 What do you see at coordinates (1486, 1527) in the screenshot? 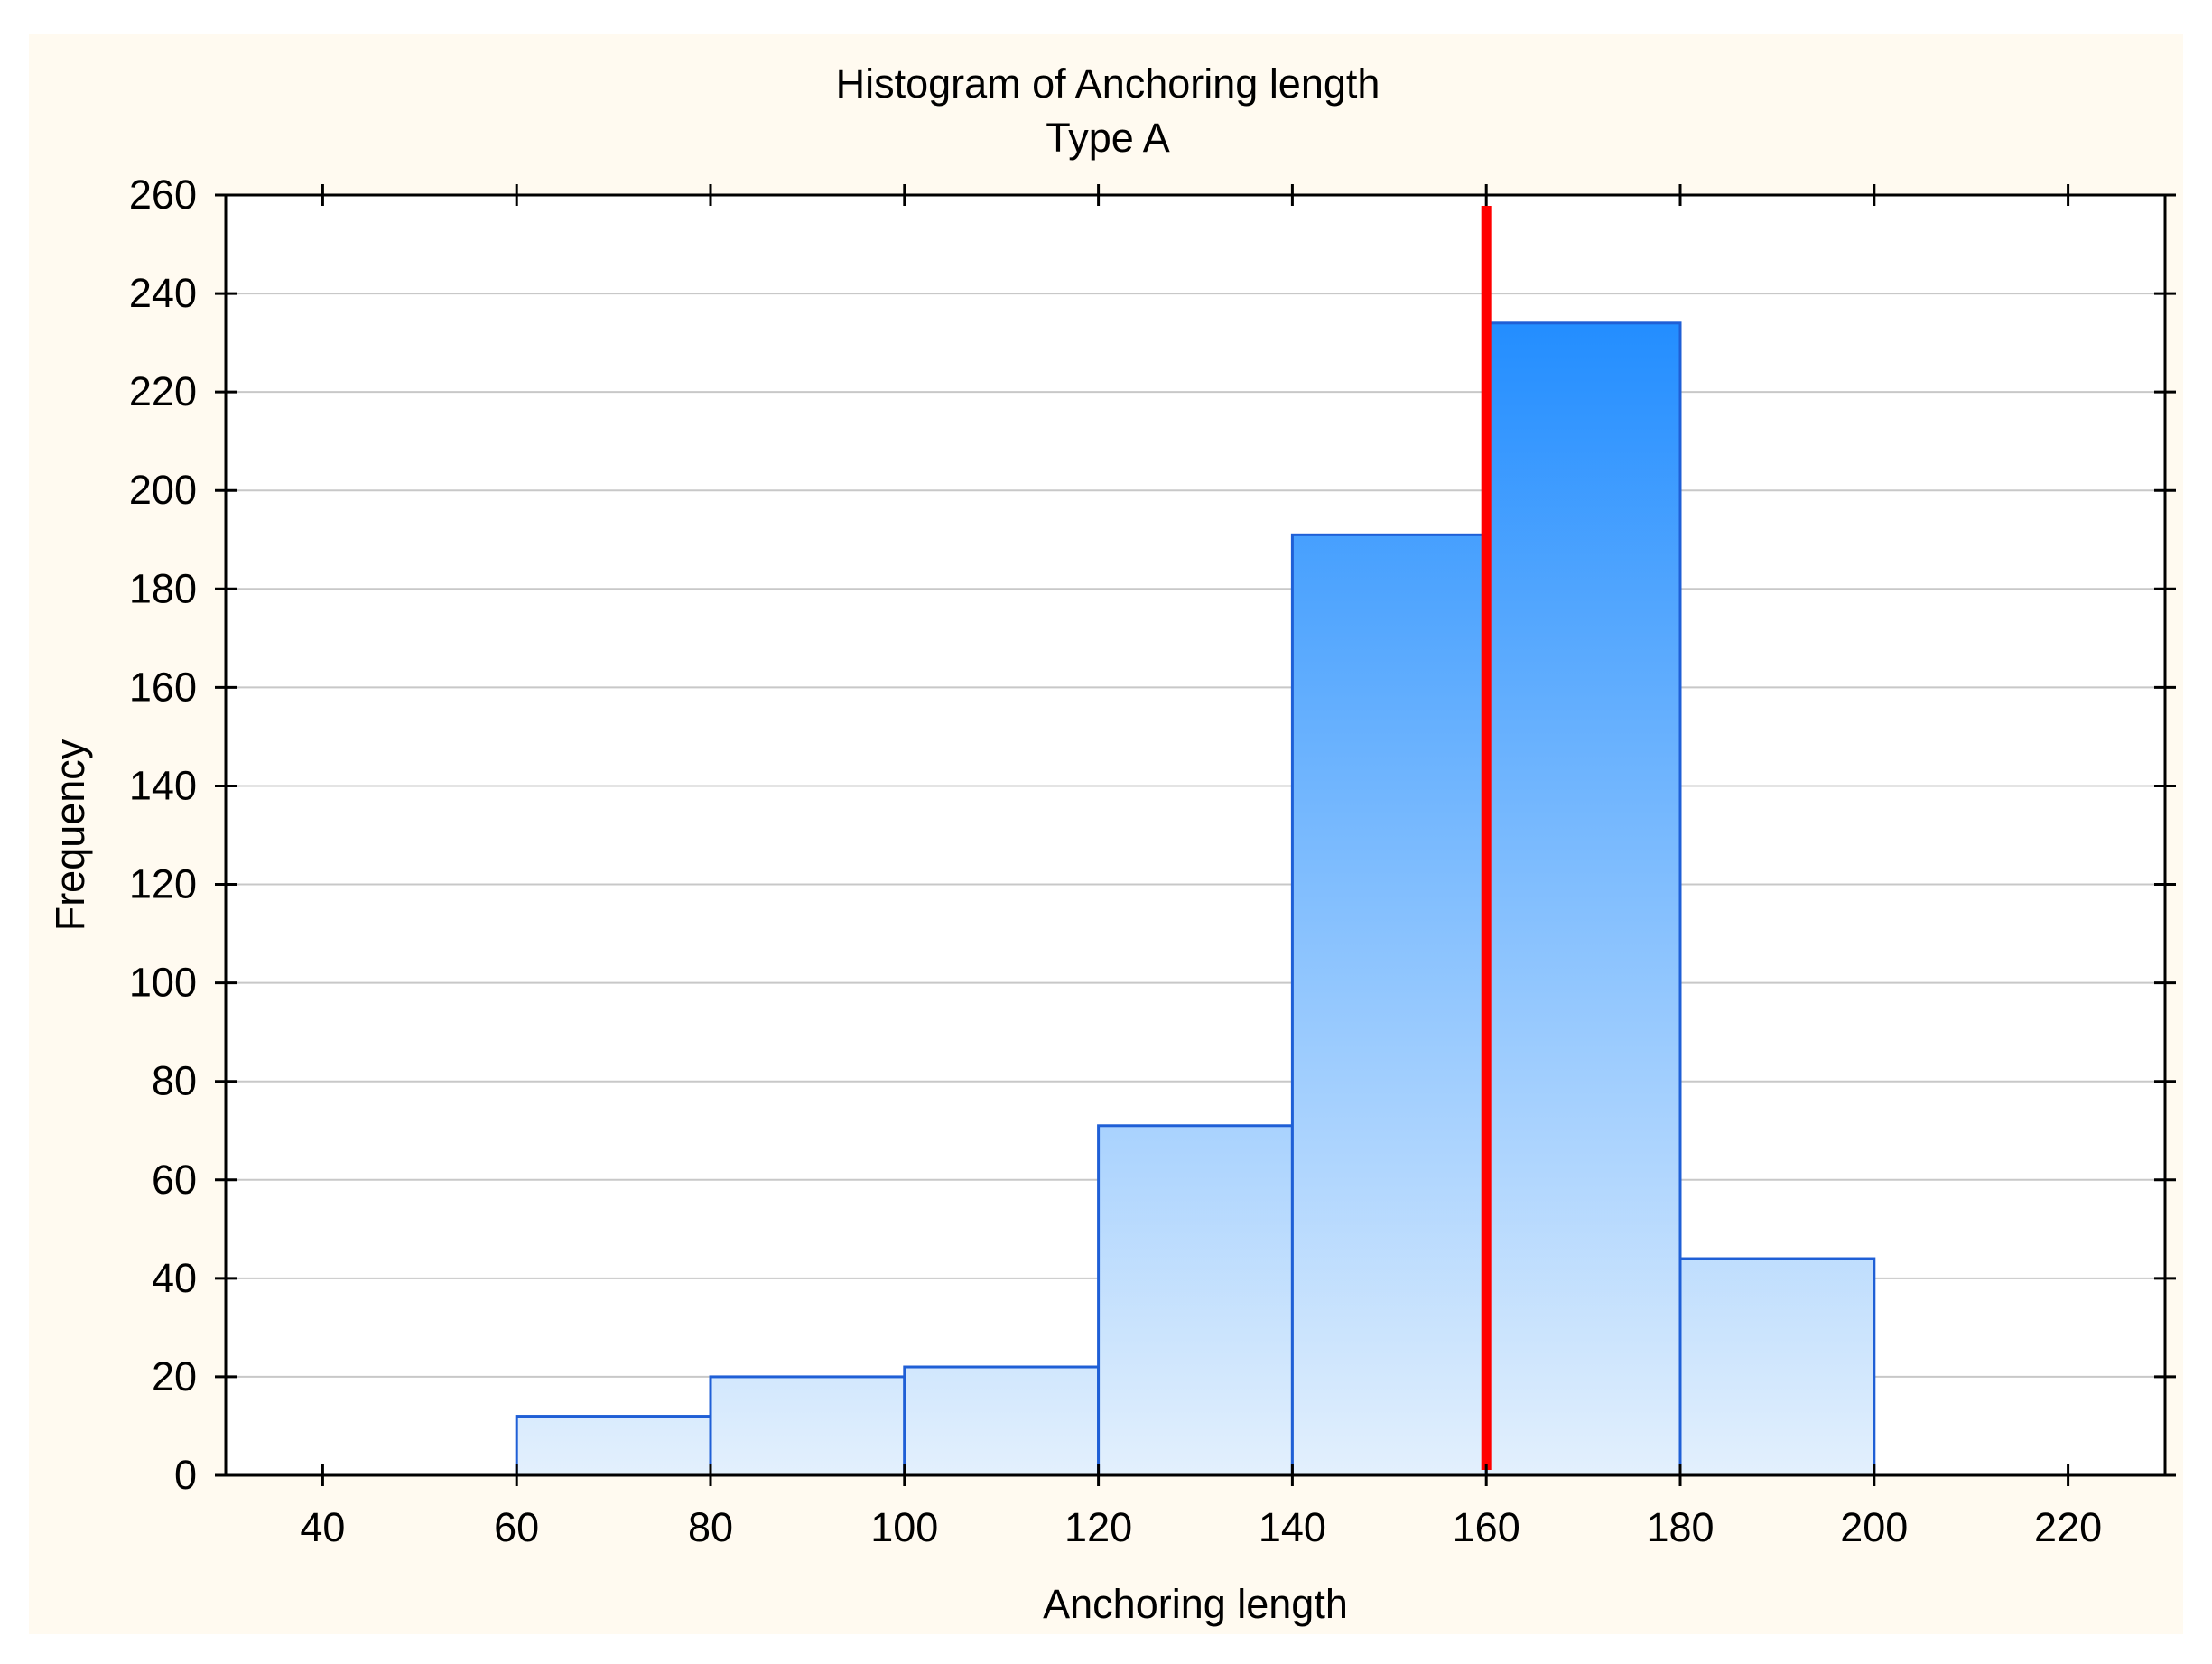
I see `x-tick-label-160: 160` at bounding box center [1486, 1527].